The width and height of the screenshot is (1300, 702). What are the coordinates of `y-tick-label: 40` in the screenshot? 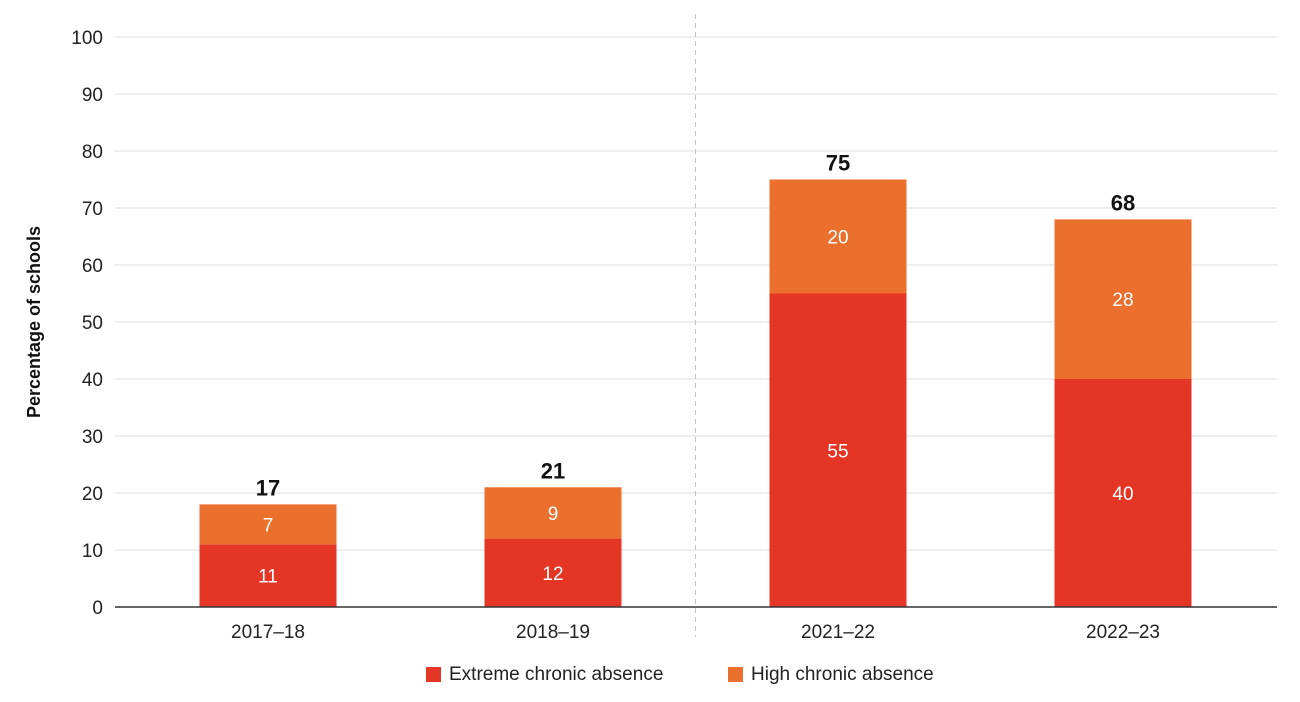 It's located at (92, 380).